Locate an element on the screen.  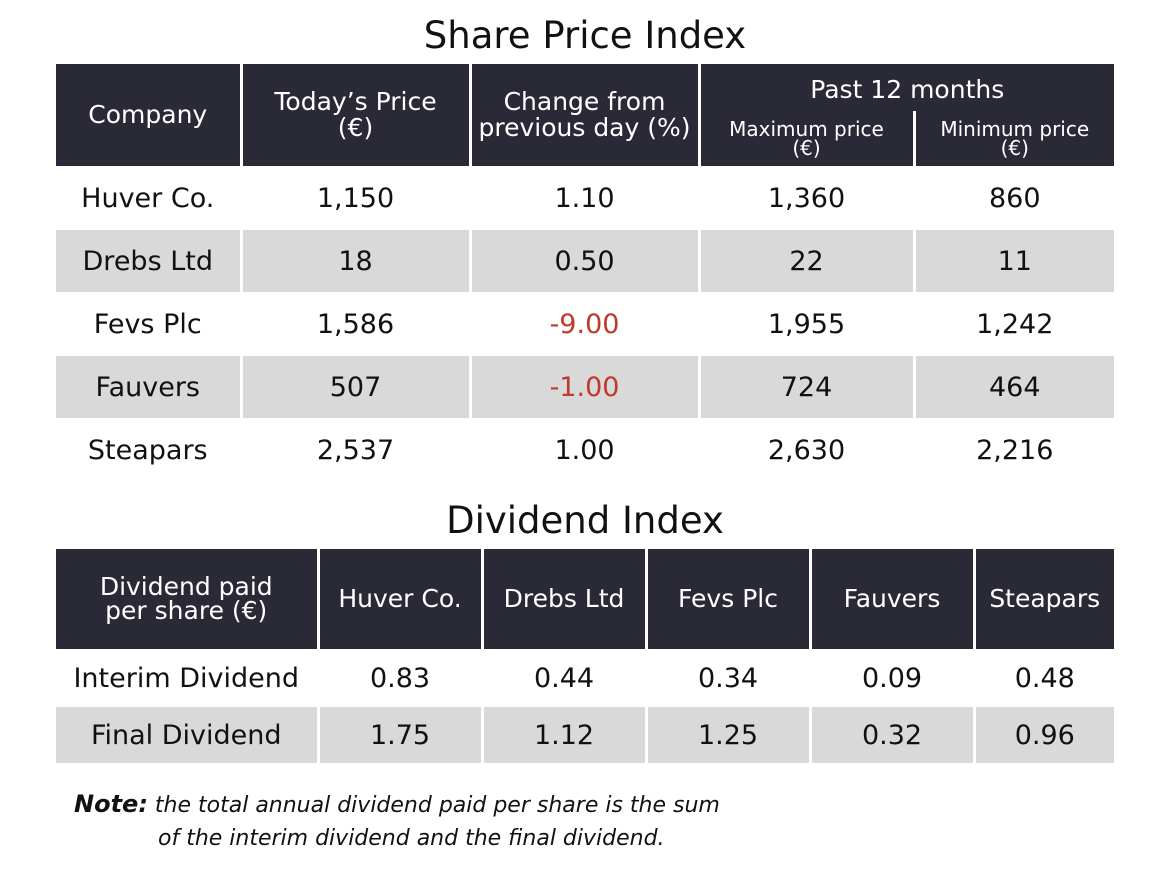
header-todays-price: Today’s Price (€) is located at coordinates (354, 115).